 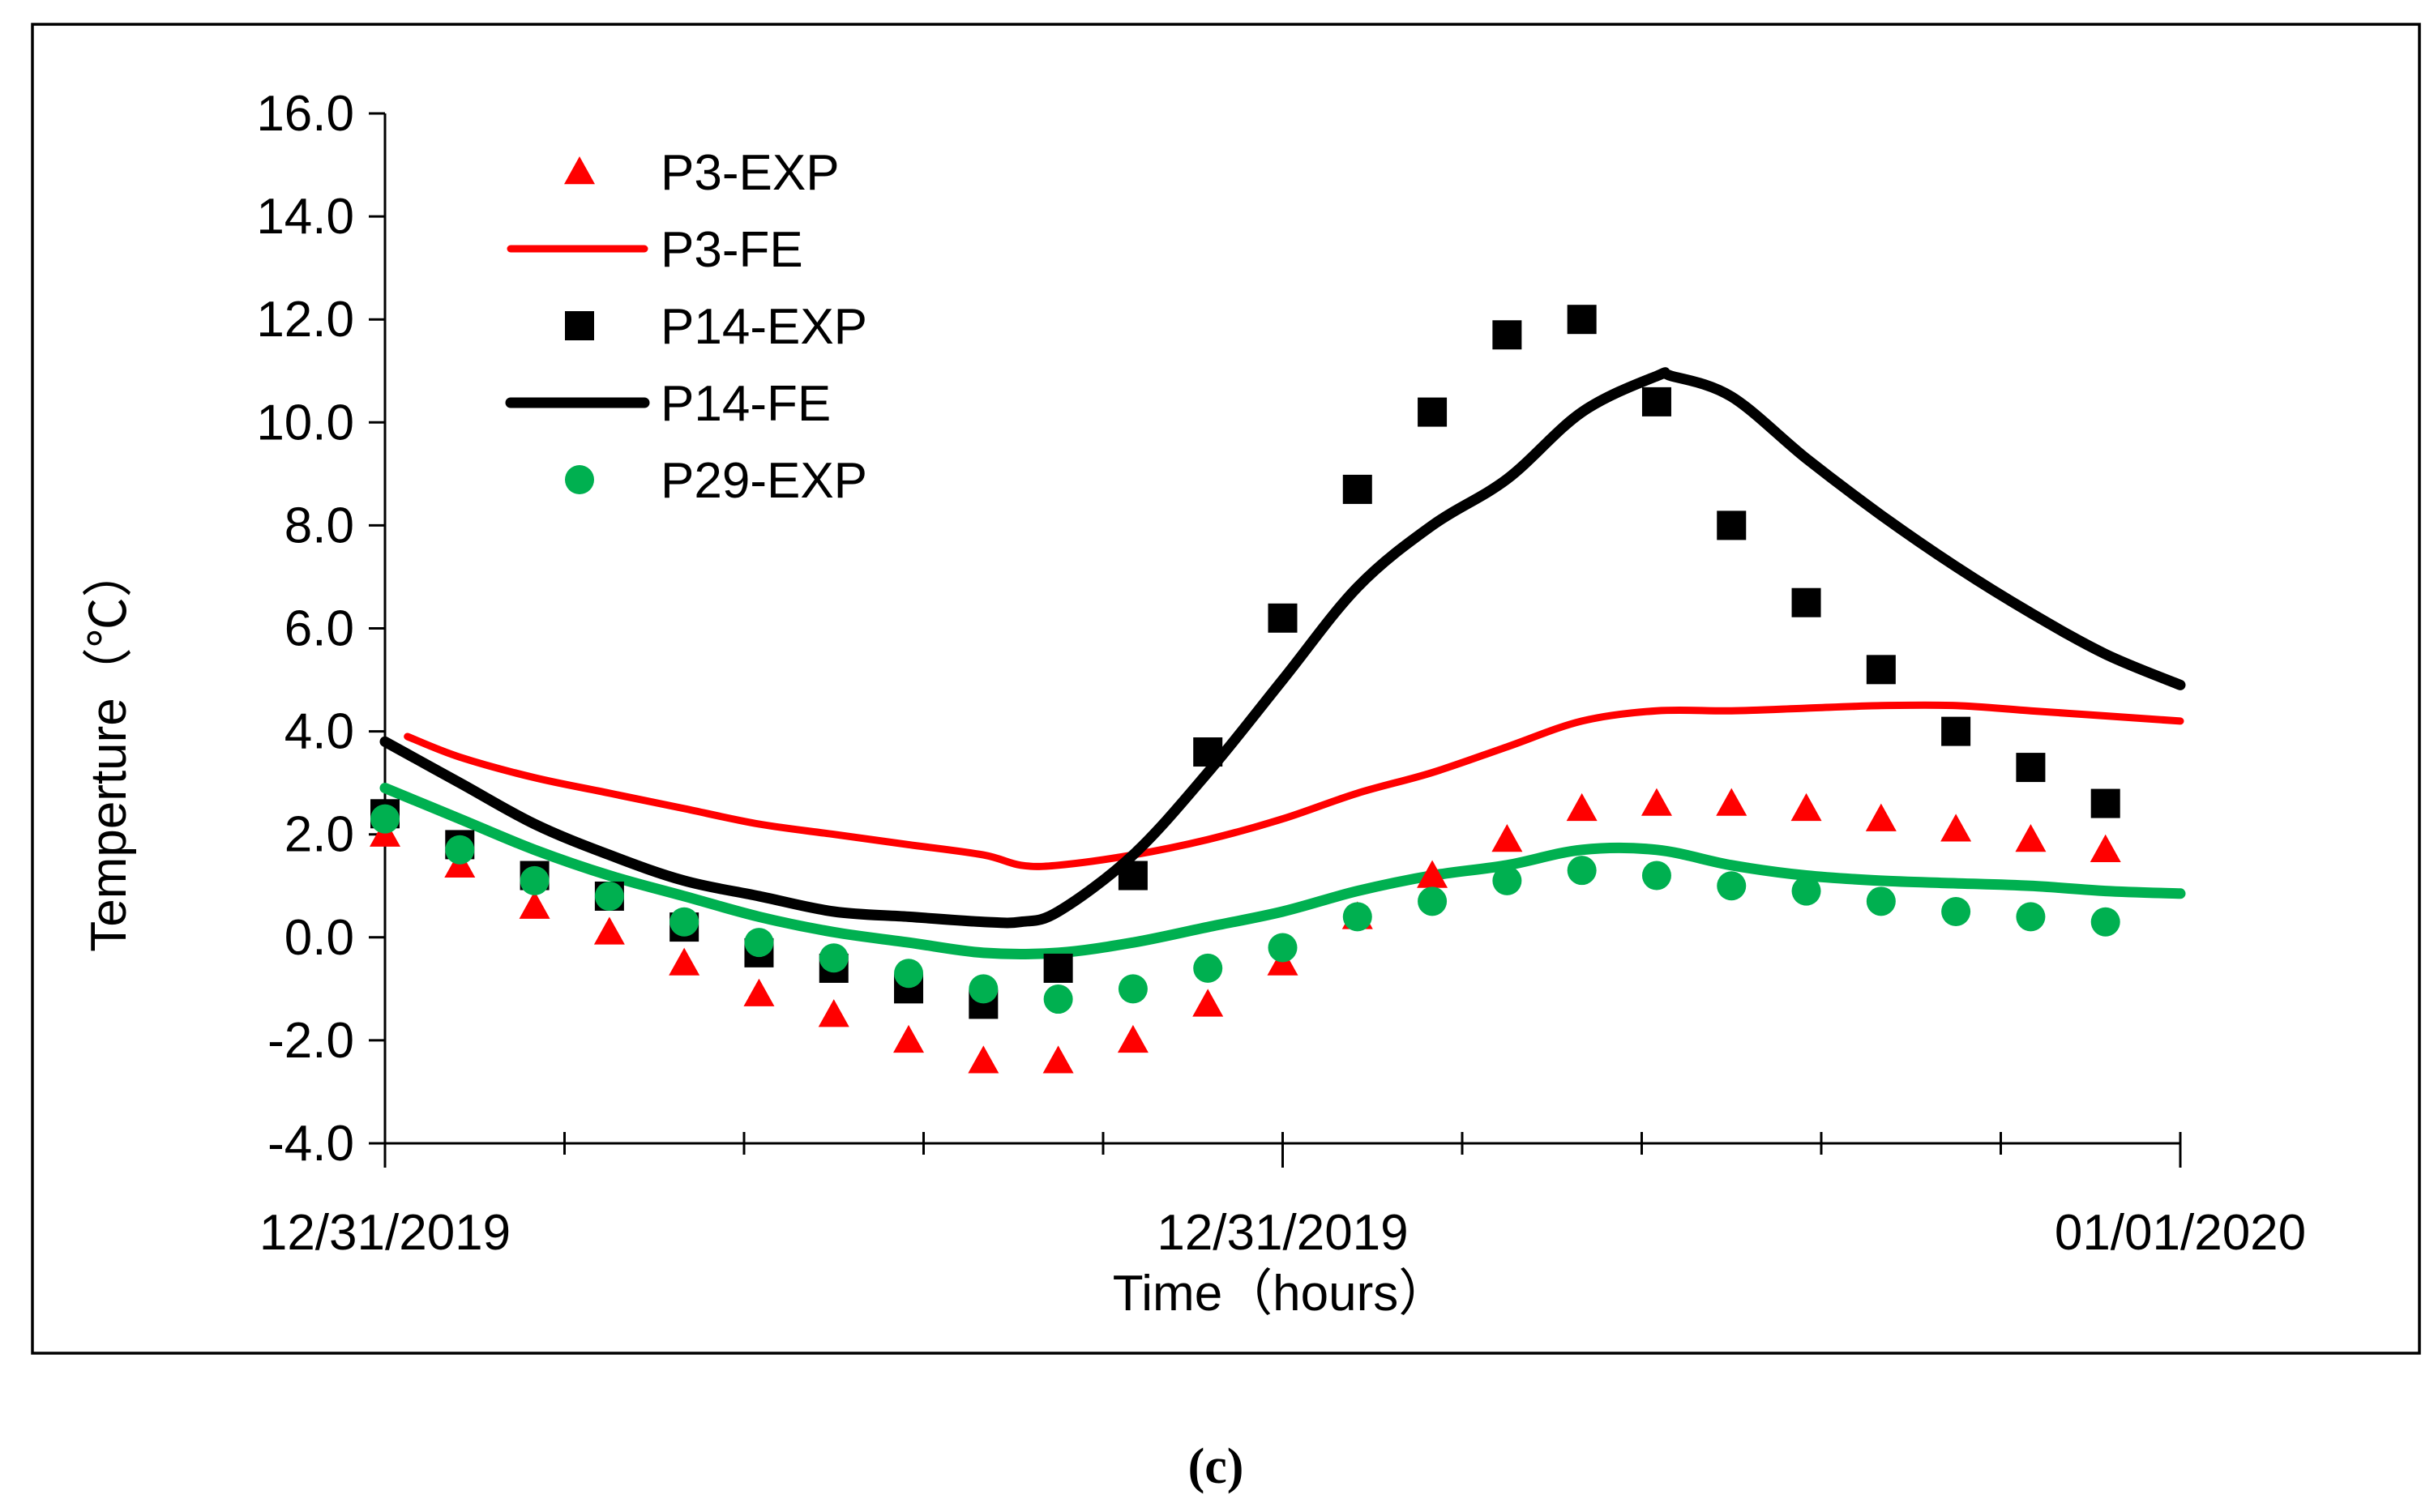 I want to click on y-tick-label: 4.0, so click(x=319, y=732).